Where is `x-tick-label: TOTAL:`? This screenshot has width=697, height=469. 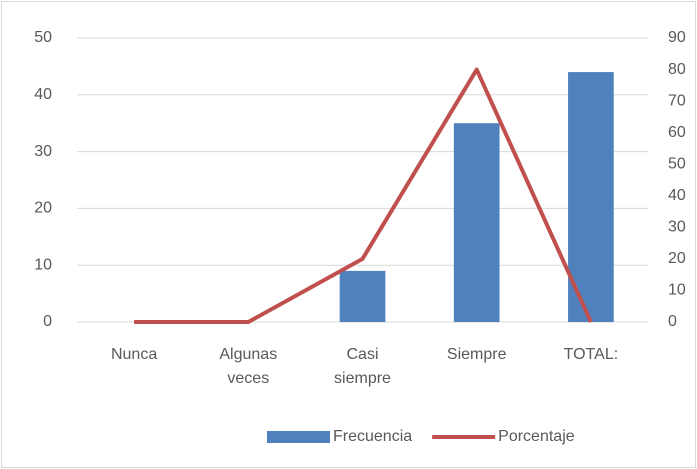
x-tick-label: TOTAL: is located at coordinates (591, 354).